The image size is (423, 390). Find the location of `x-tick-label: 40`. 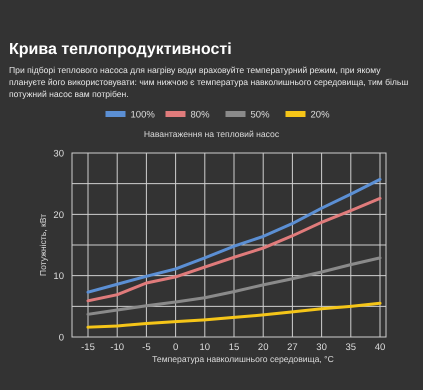

x-tick-label: 40 is located at coordinates (380, 347).